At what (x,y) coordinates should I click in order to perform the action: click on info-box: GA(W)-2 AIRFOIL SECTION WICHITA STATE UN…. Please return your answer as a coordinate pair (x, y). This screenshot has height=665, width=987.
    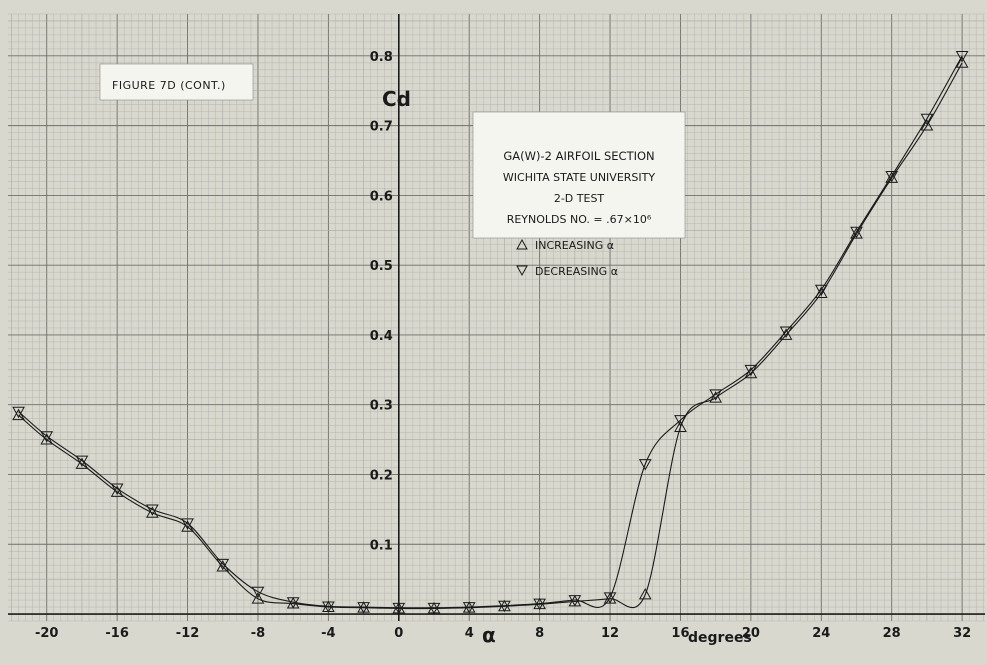
    Looking at the image, I should click on (579, 175).